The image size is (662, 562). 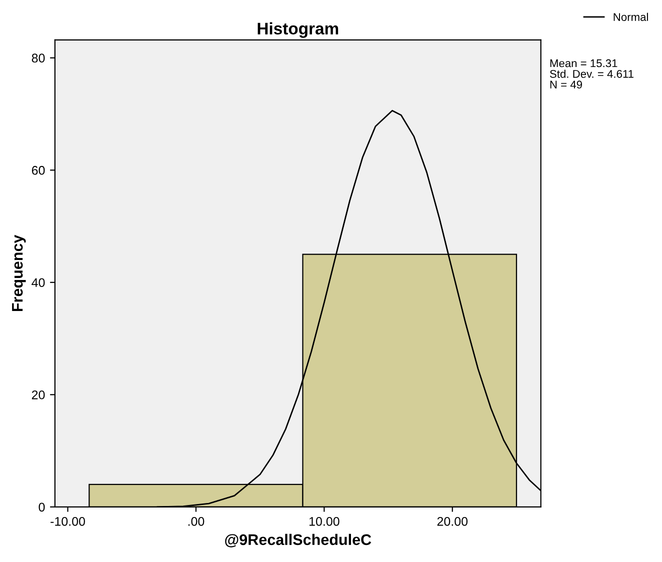 I want to click on y-tick-label: 40, so click(x=38, y=283).